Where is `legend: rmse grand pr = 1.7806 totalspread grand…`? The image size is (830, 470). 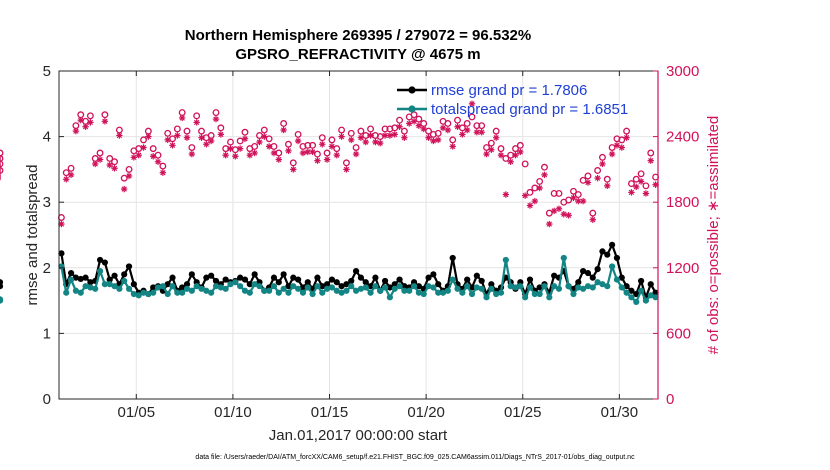 legend: rmse grand pr = 1.7806 totalspread grand… is located at coordinates (512, 100).